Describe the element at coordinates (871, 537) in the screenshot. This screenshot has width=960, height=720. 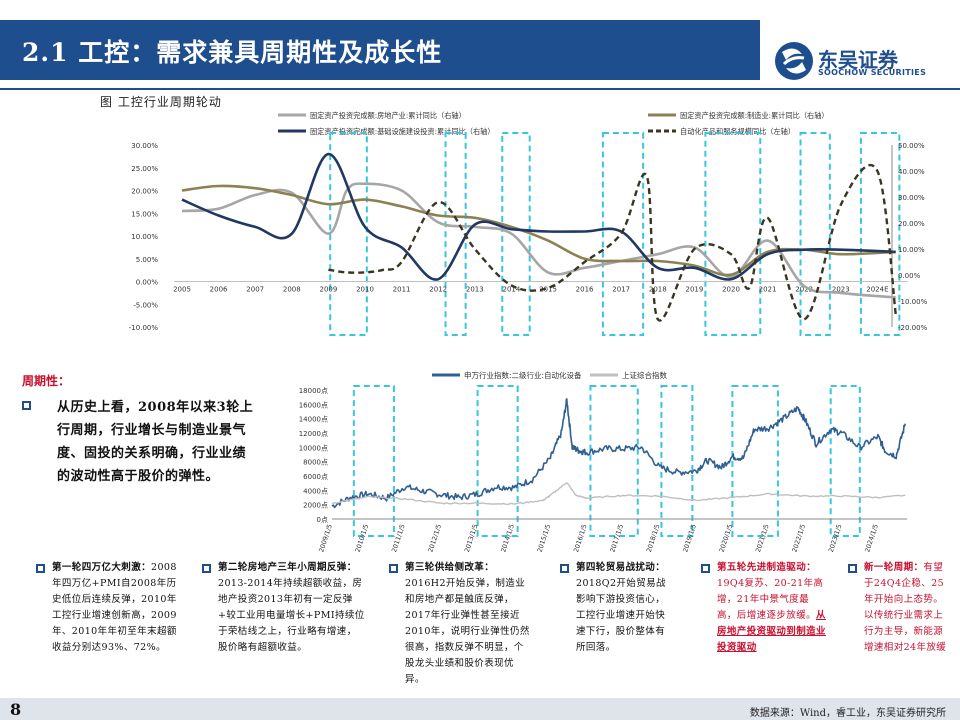
I see `x-tick-label: 2024/1/5` at that location.